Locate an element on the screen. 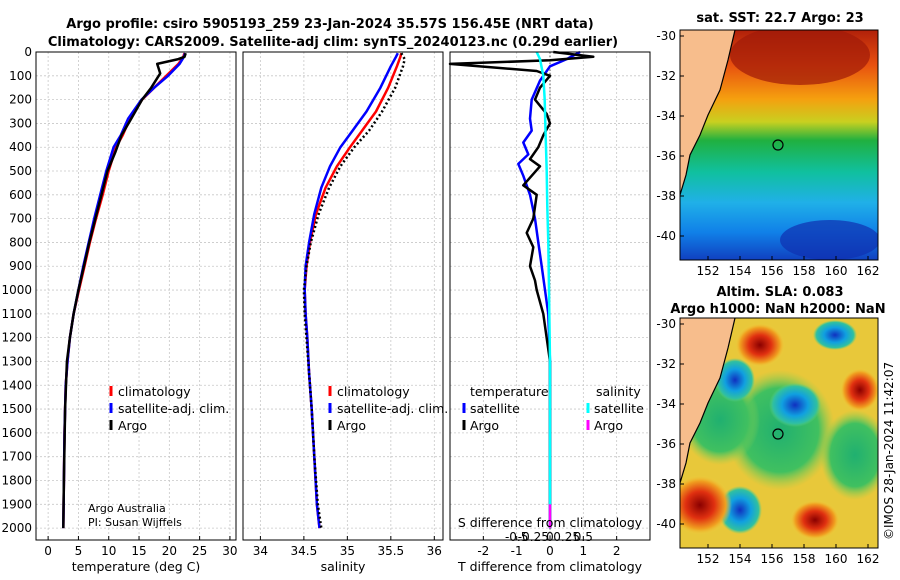 The height and width of the screenshot is (580, 900). sst-map-title: sat. SST: 22.7 Argo: 23 is located at coordinates (779, 18).